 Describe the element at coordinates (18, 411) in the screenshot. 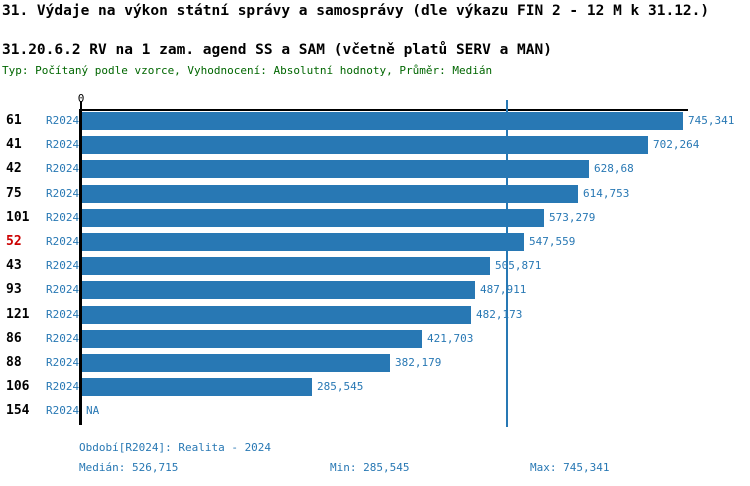

I see `row-id-label: 154` at that location.